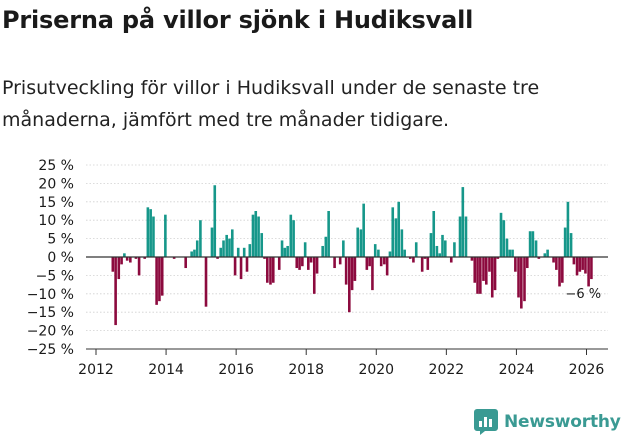 This screenshot has width=631, height=439. I want to click on y-tick-label: −5 %, so click(55, 276).